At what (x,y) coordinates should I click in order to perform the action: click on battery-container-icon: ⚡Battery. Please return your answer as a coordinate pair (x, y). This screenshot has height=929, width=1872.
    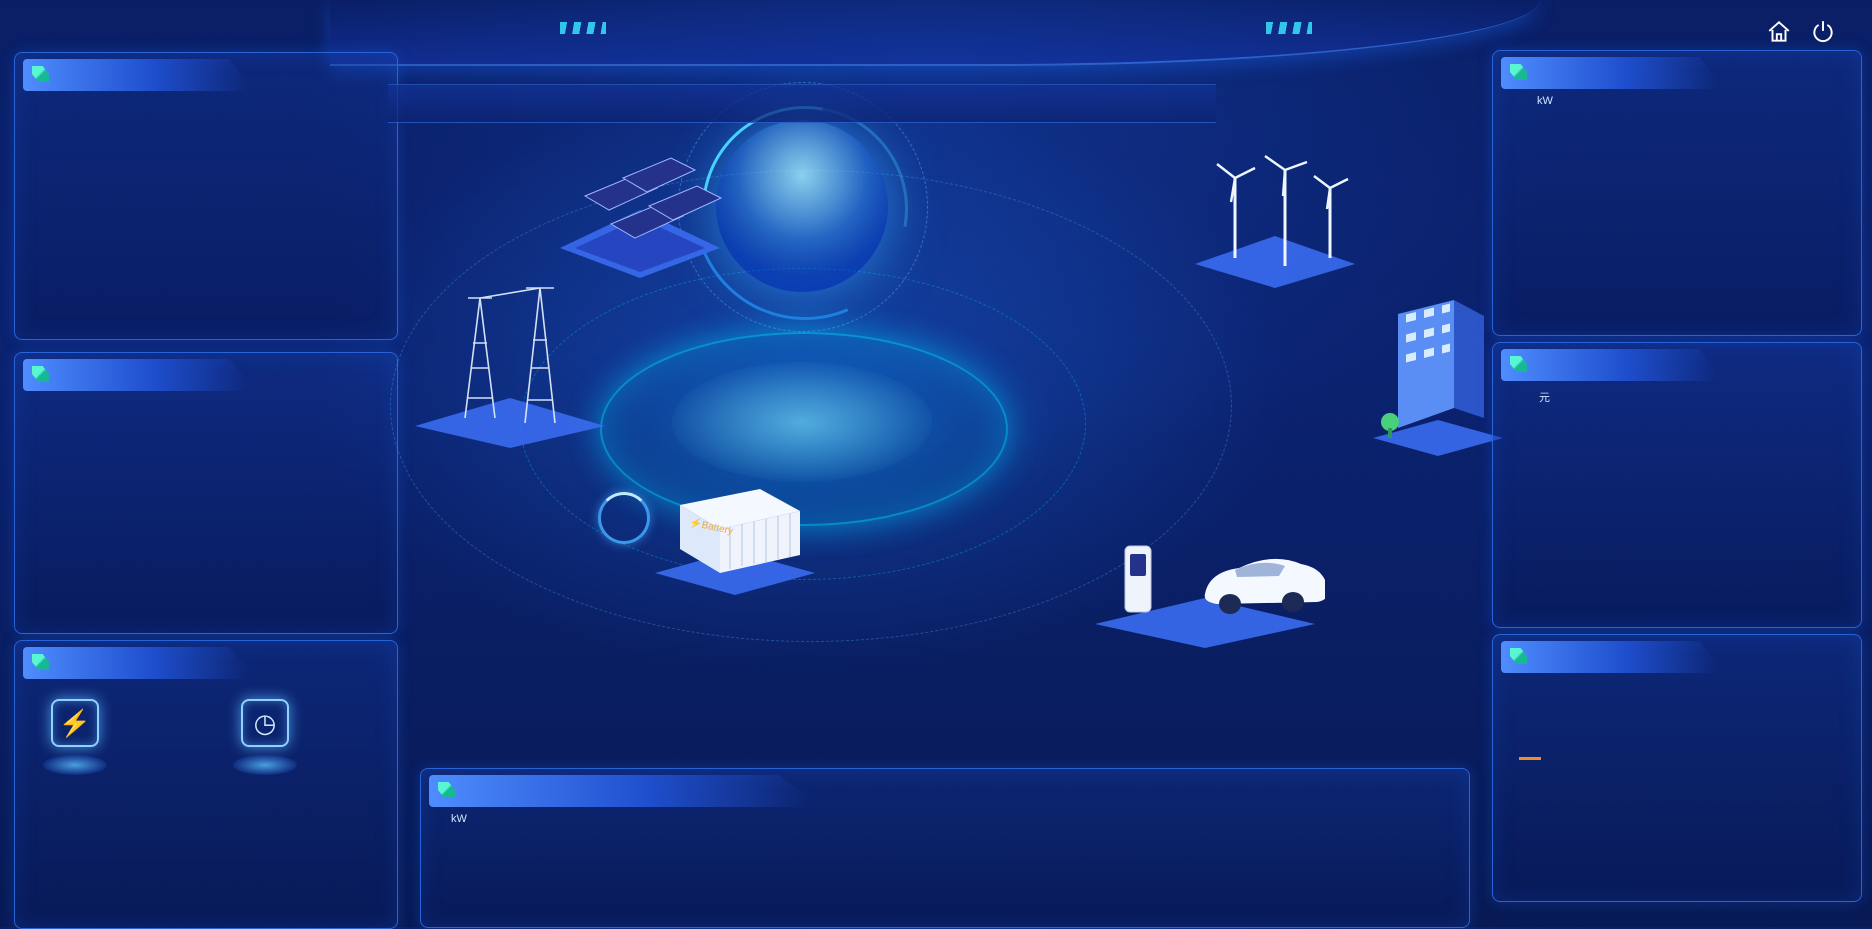
    Looking at the image, I should click on (735, 542).